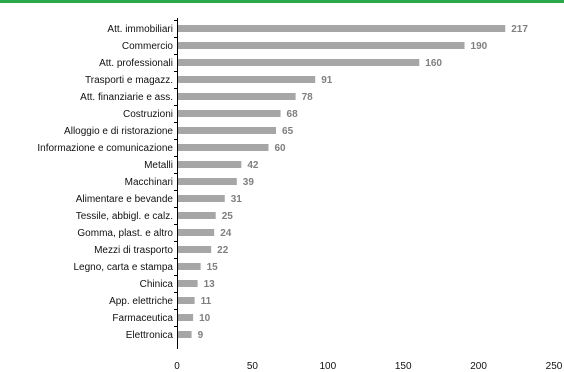  Describe the element at coordinates (478, 366) in the screenshot. I see `x-tick-label: 200` at that location.